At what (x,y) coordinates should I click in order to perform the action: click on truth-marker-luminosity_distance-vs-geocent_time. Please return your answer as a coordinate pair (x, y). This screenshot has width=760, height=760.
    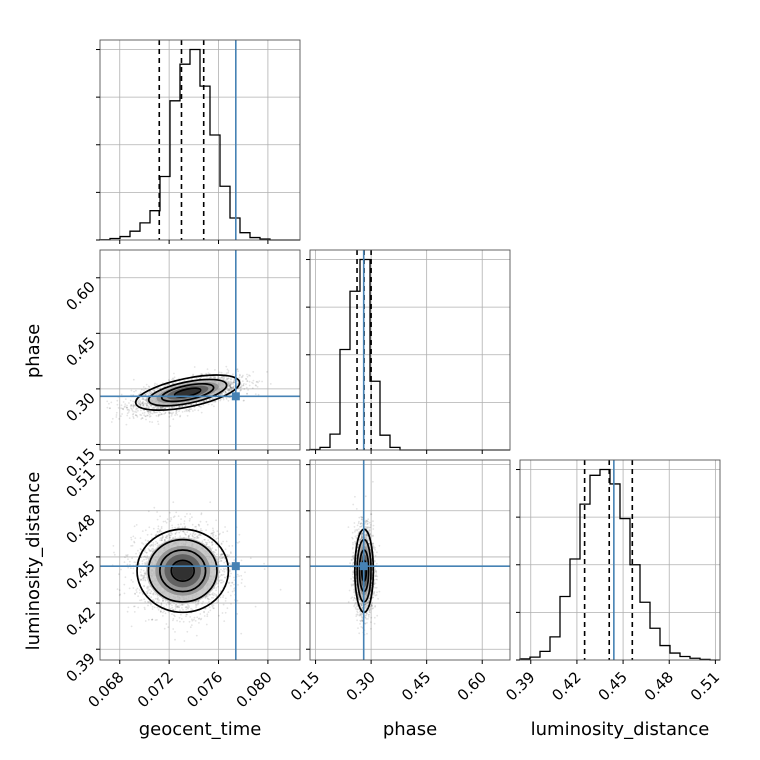
    Looking at the image, I should click on (235, 566).